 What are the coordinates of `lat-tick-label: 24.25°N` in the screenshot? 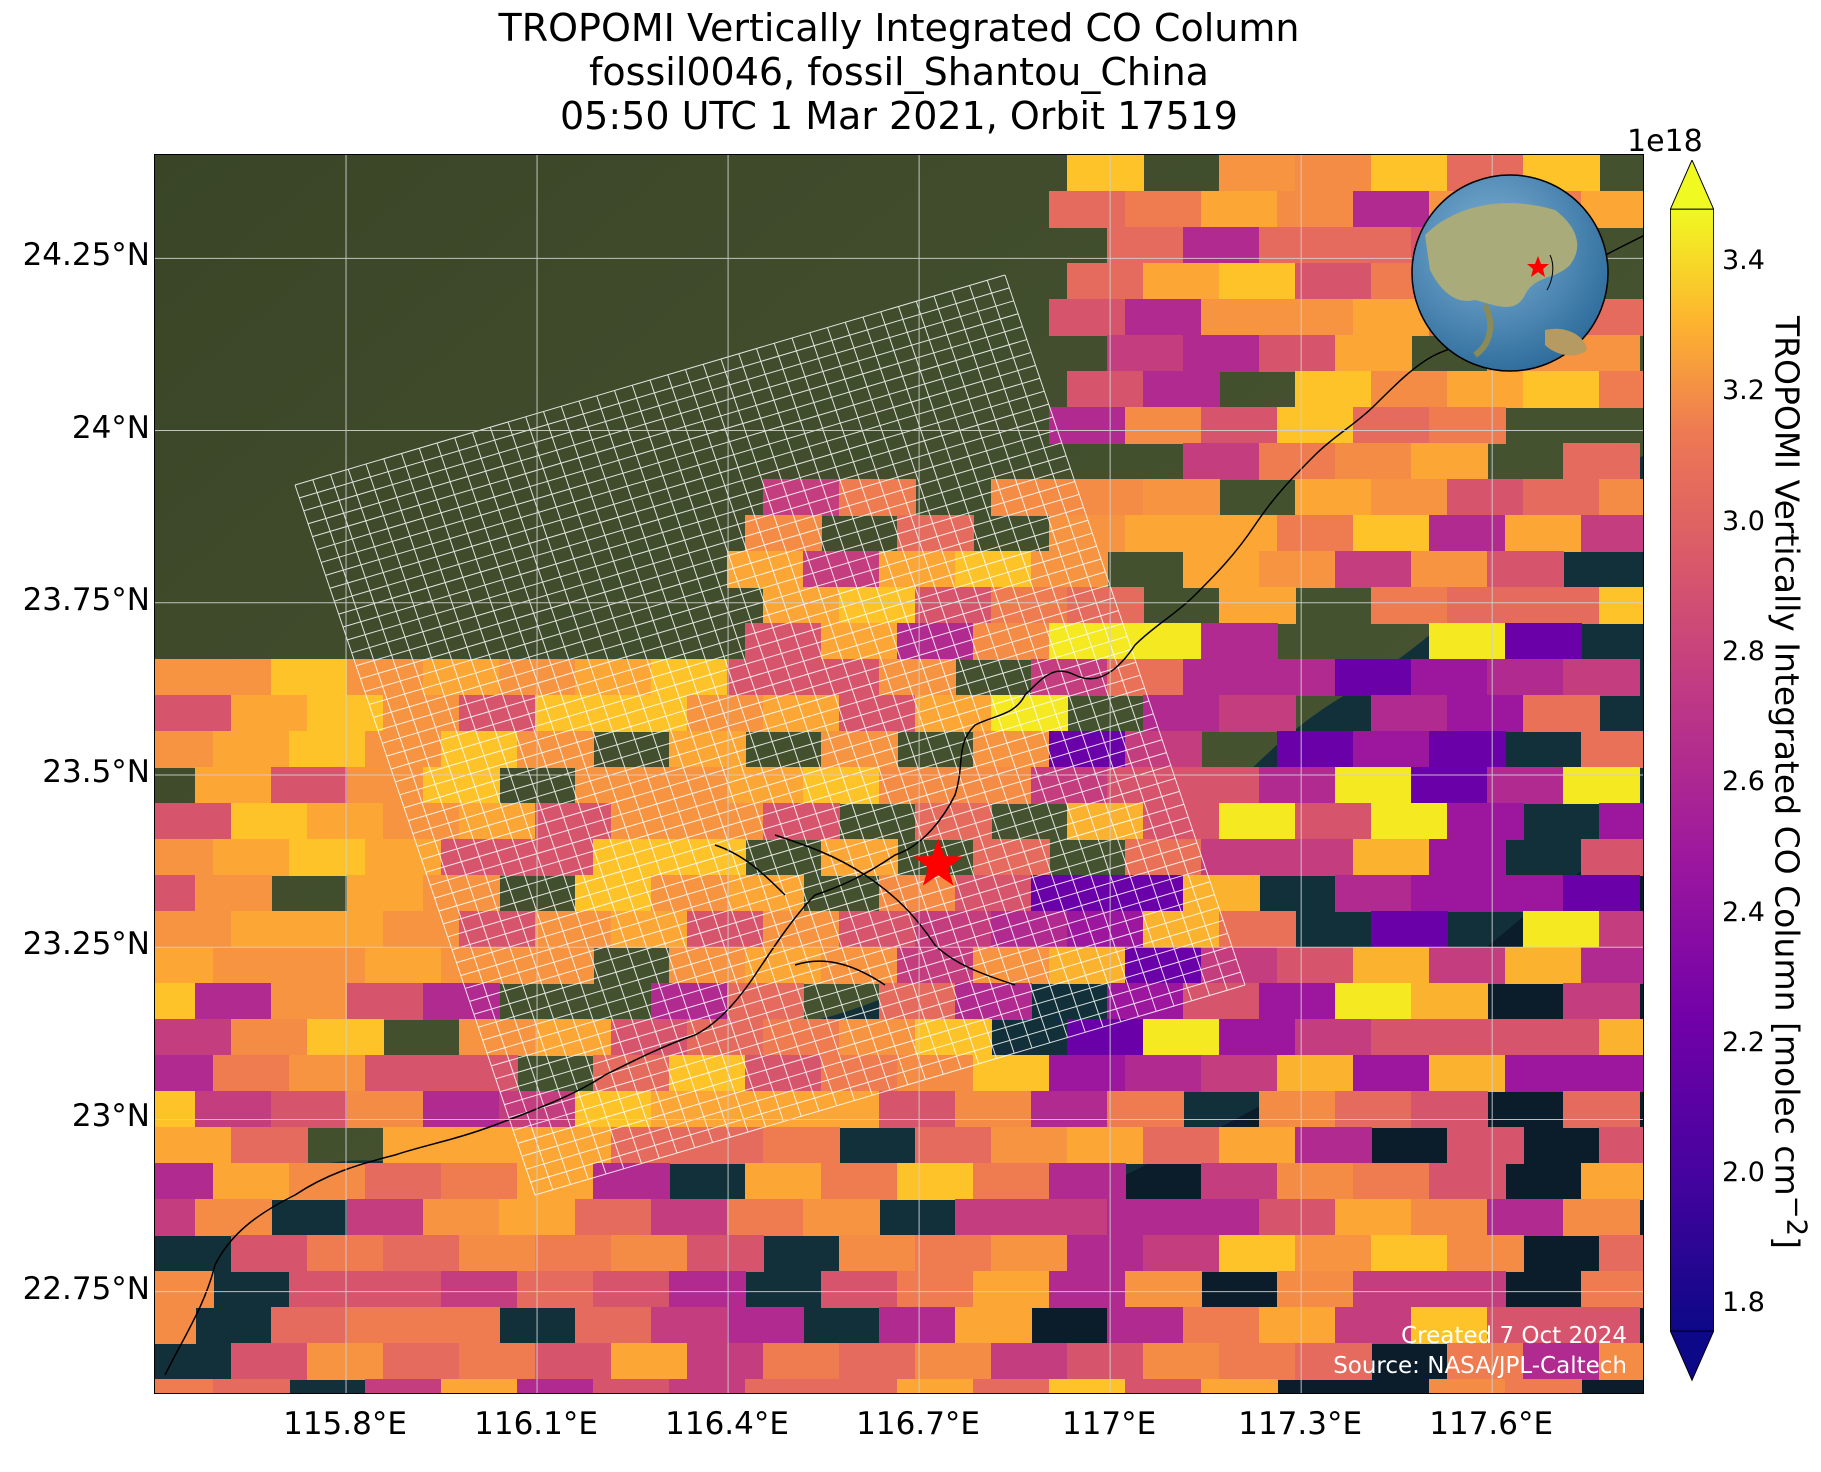 It's located at (86, 255).